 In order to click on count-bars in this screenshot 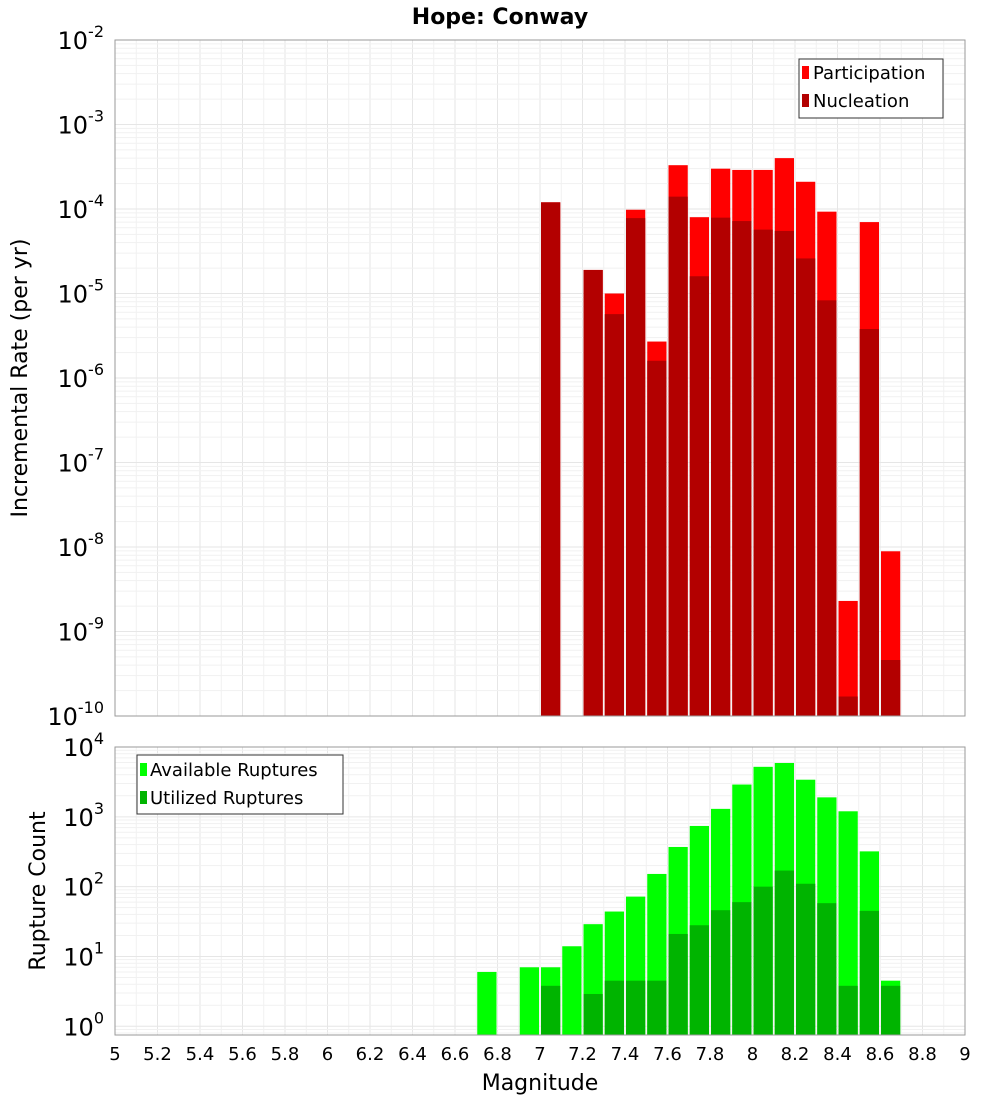, I will do `click(689, 898)`.